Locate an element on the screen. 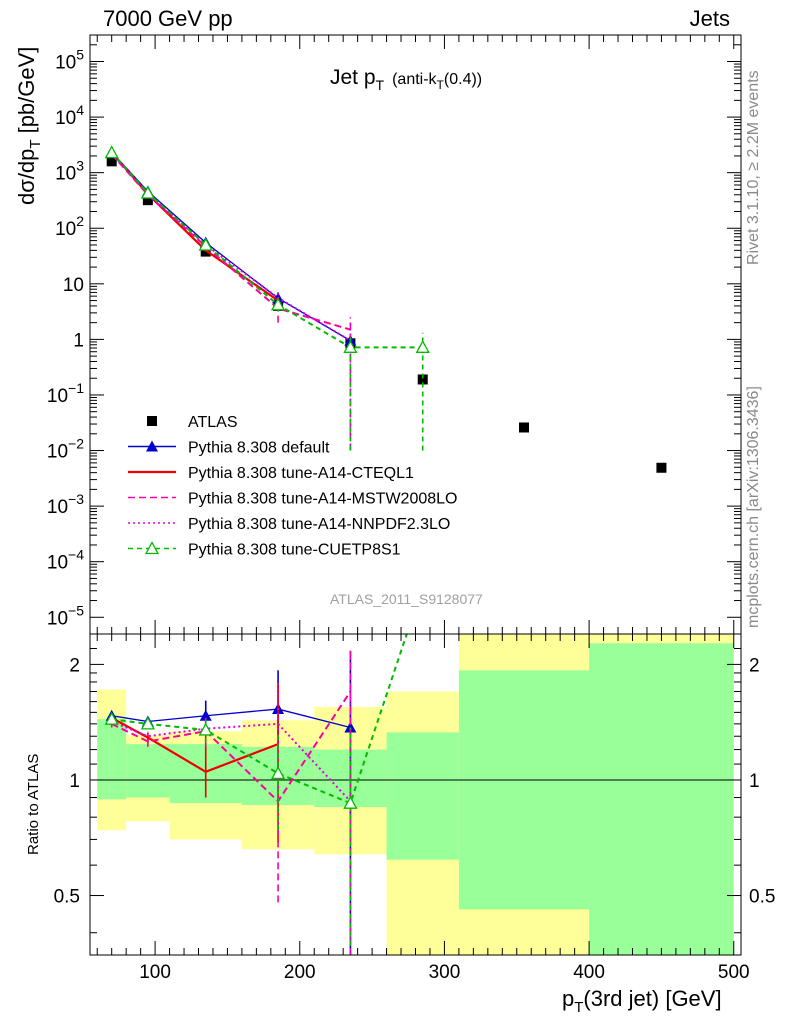  legend-label-cuetp8s1: Pythia 8.308 tune-CUETP8S1 is located at coordinates (294, 550).